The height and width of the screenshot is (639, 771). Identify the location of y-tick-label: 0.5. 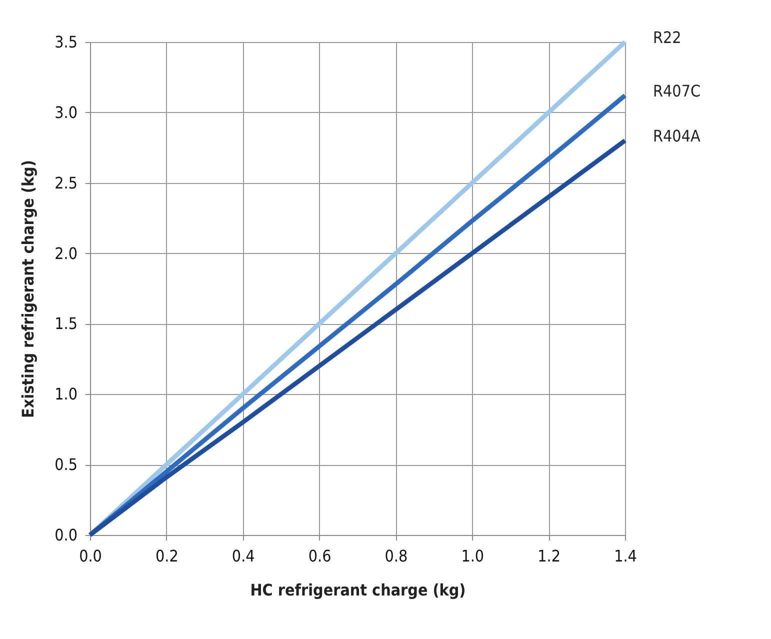
(66, 464).